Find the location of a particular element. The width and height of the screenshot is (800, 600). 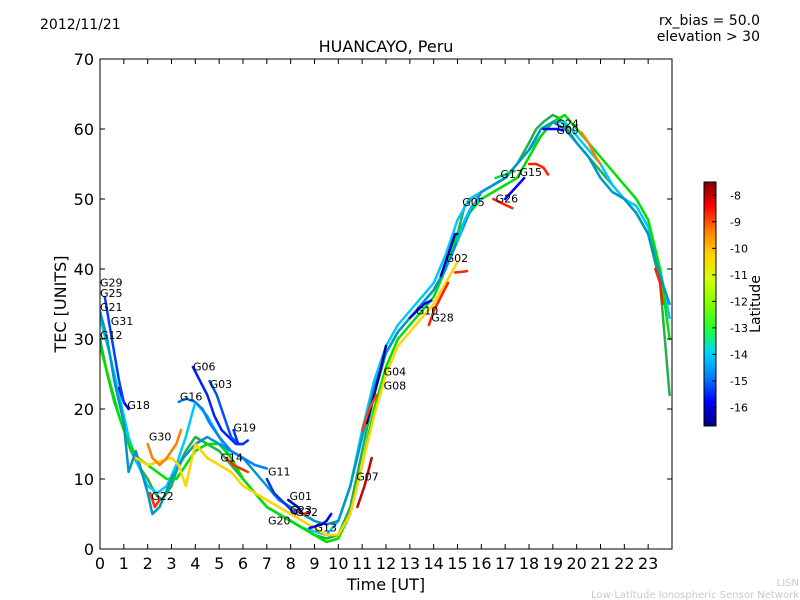

series-line-g31 is located at coordinates (114, 349).